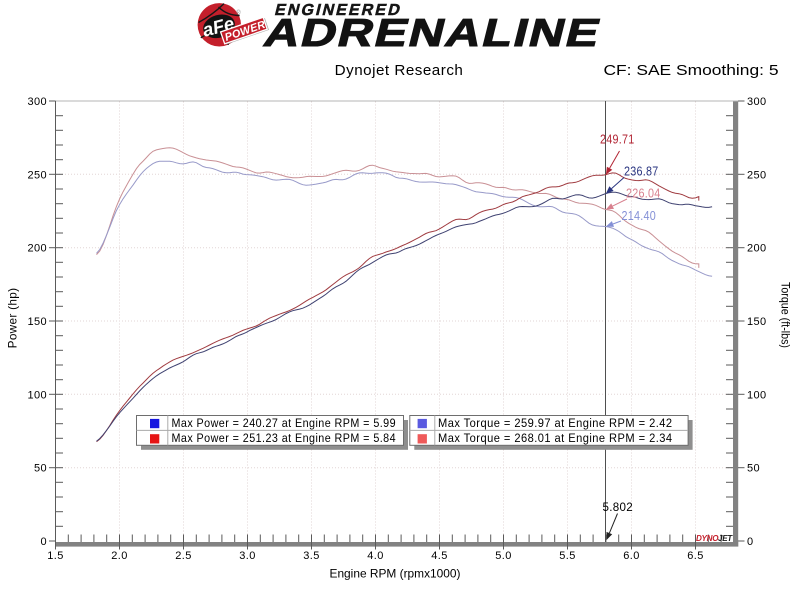 This screenshot has width=800, height=600. I want to click on svg-text: 6.5, so click(695, 556).